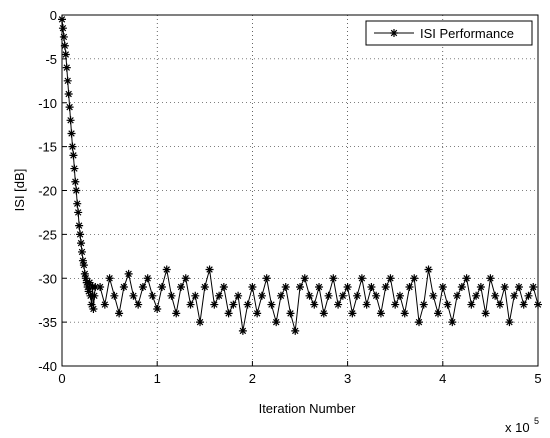 The image size is (550, 438). Describe the element at coordinates (47, 147) in the screenshot. I see `y-tick-label: -15` at that location.